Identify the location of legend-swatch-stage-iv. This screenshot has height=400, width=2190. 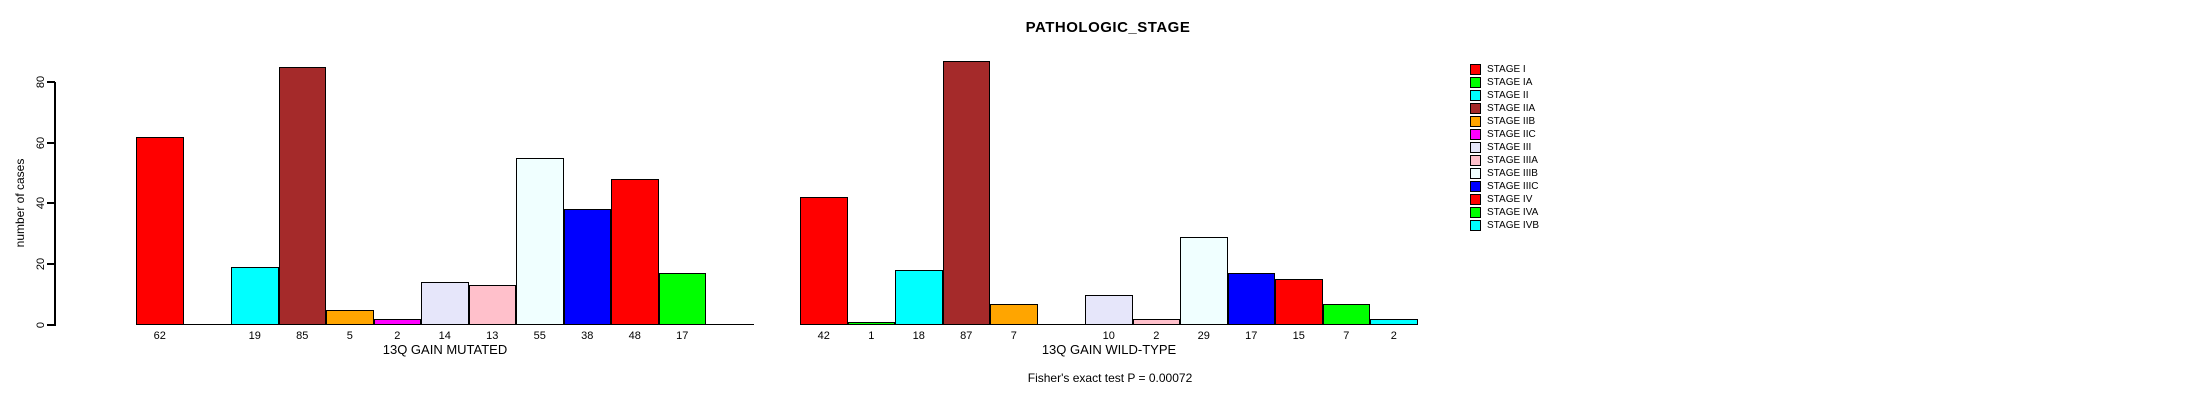
(1475, 199).